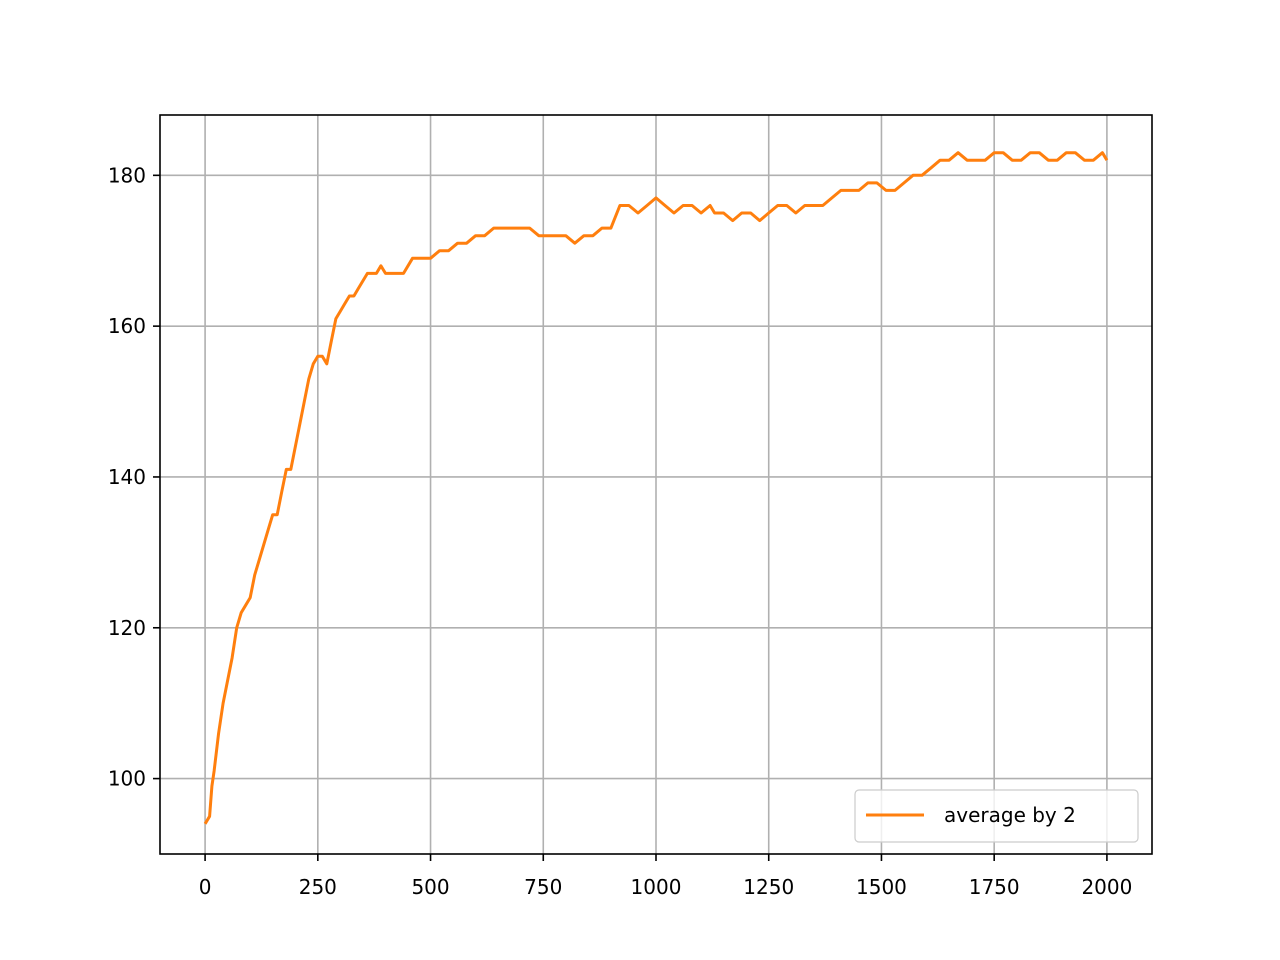 The height and width of the screenshot is (960, 1280). What do you see at coordinates (127, 175) in the screenshot?
I see `y-tick-label: 180` at bounding box center [127, 175].